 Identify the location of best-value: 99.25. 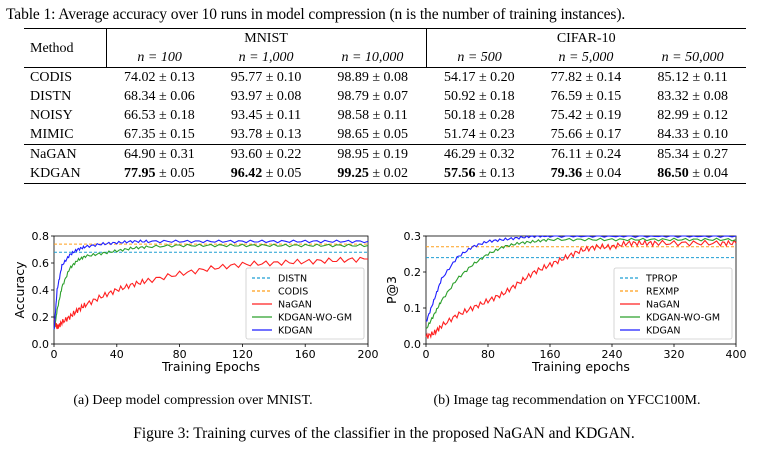
(353, 173).